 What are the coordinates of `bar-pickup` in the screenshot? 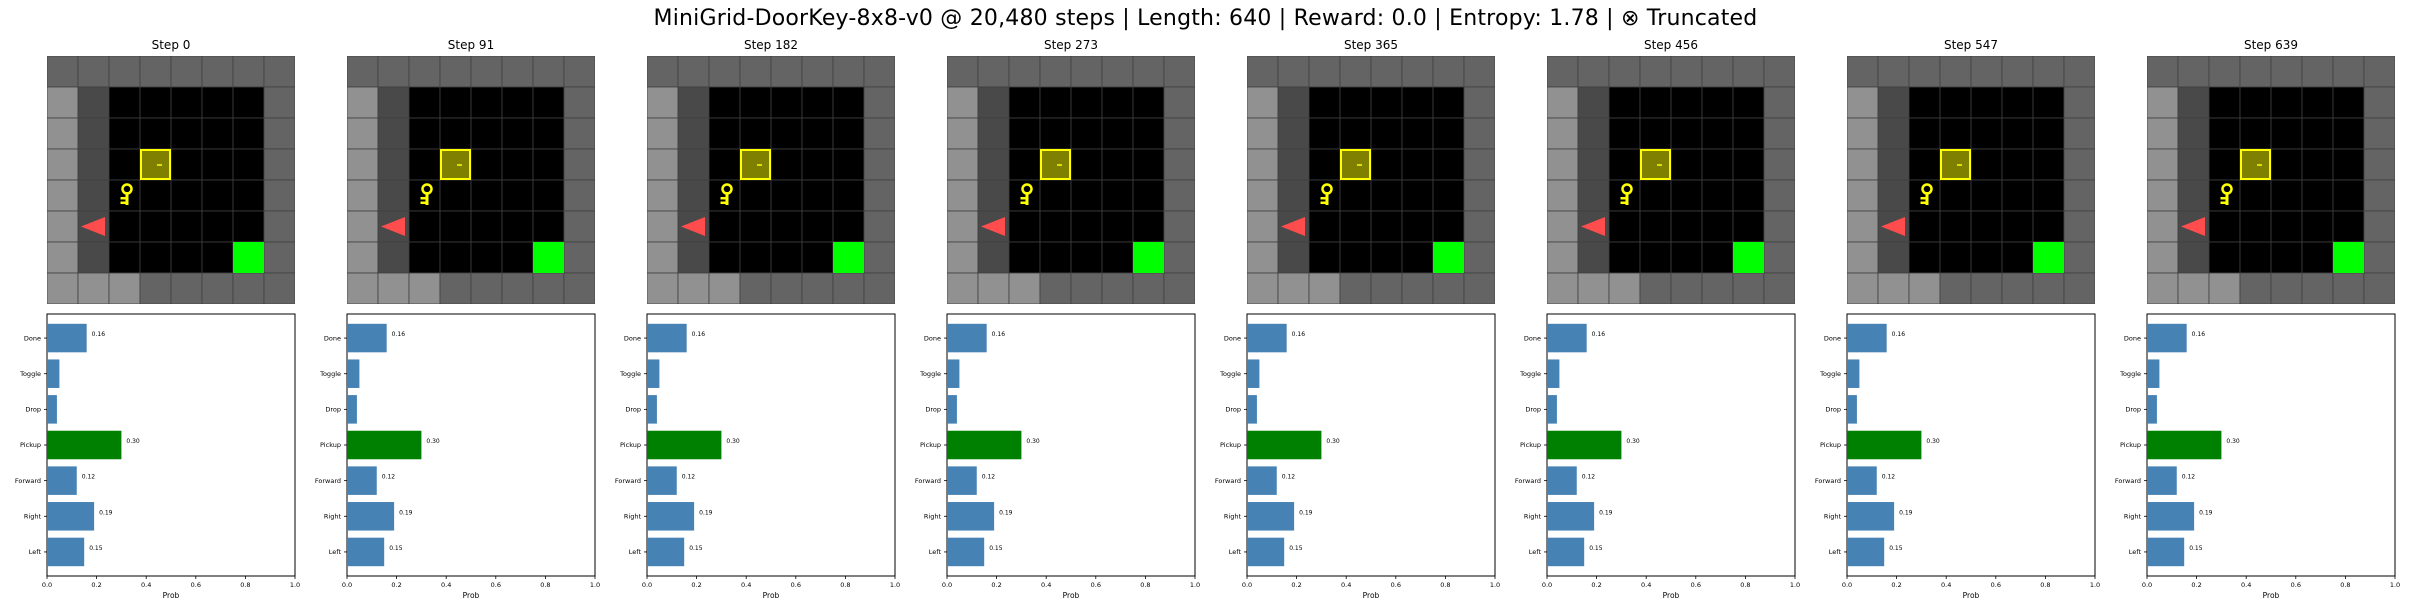 It's located at (2184, 445).